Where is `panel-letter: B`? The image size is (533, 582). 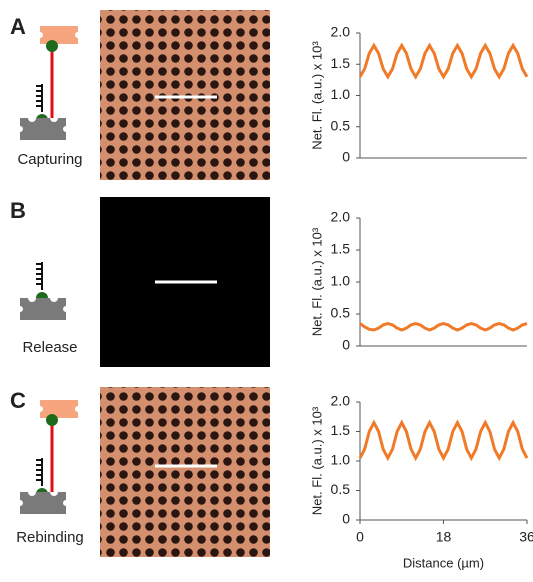 panel-letter: B is located at coordinates (18, 210).